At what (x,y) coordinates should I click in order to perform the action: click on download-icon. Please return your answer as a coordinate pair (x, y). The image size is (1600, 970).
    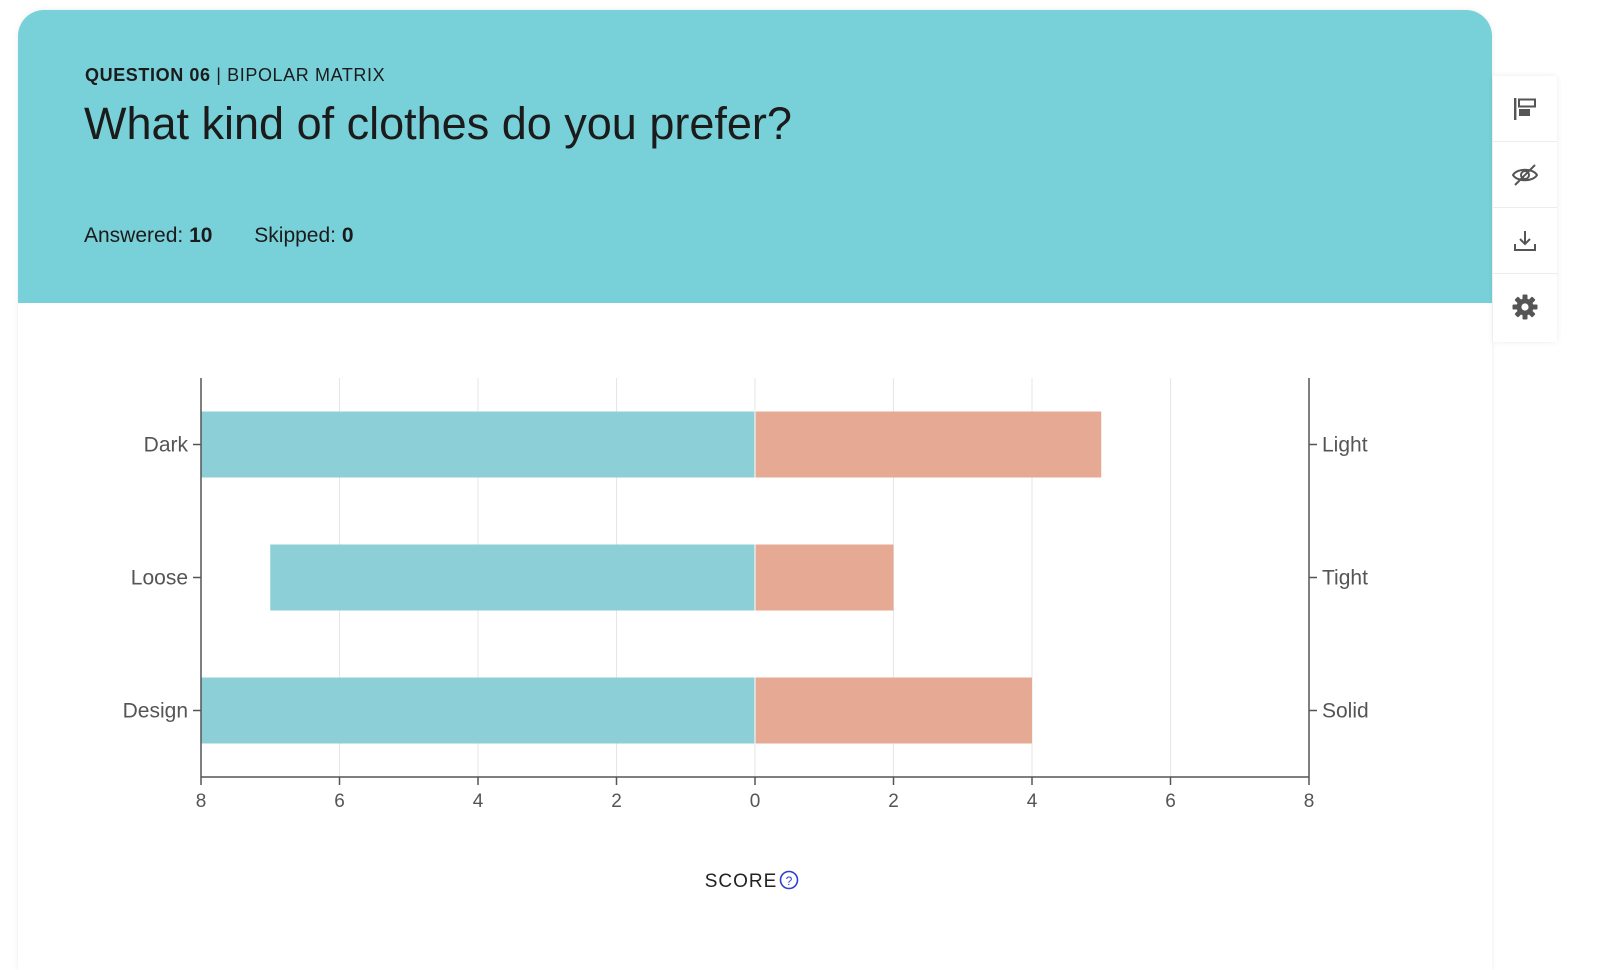
    Looking at the image, I should click on (1525, 240).